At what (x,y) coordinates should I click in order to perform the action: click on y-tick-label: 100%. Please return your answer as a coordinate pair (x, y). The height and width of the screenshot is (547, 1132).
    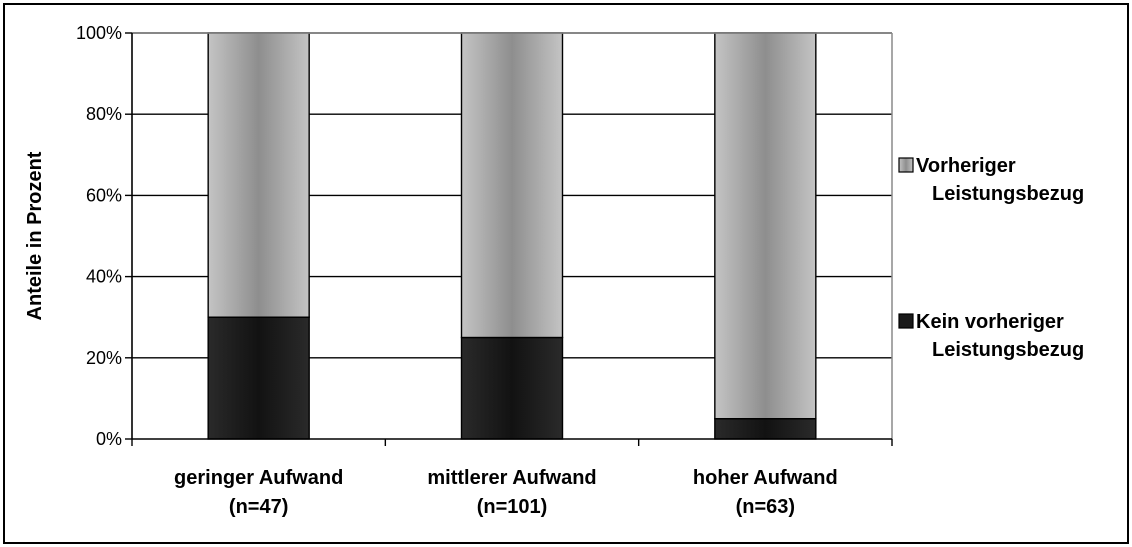
    Looking at the image, I should click on (99, 33).